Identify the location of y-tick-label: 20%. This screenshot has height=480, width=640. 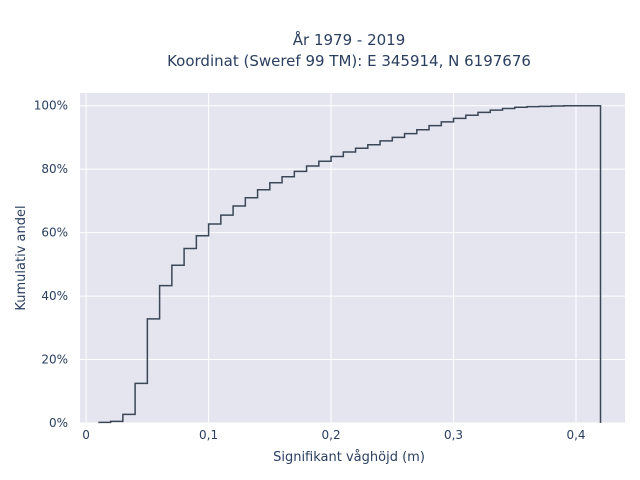
(54, 360).